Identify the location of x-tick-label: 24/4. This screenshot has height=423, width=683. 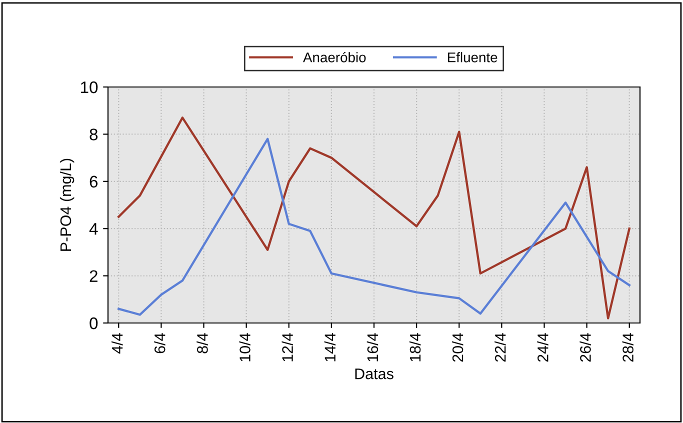
(542, 347).